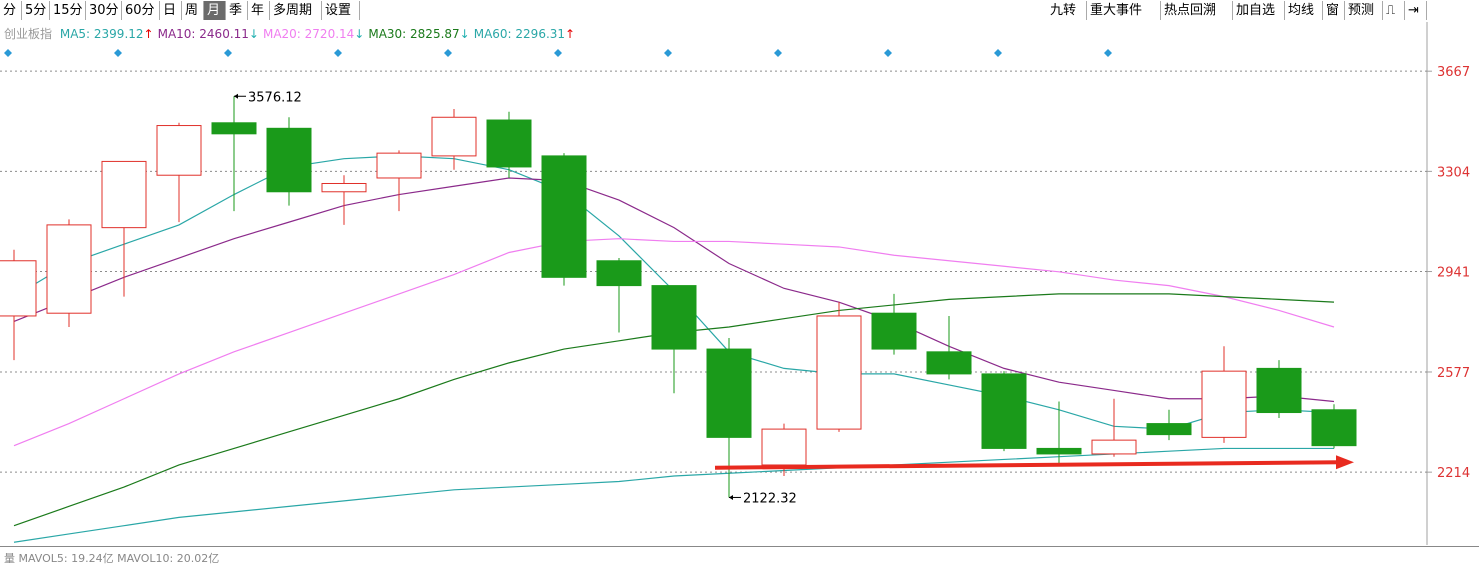 The image size is (1479, 566). I want to click on tool-button-5: 窗, so click(1334, 10).